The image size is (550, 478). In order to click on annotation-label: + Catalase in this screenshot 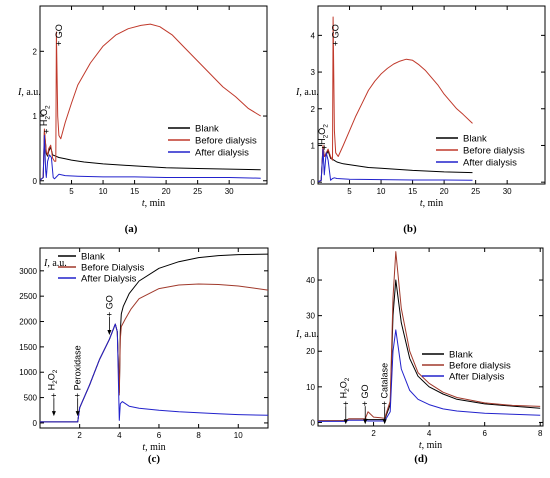, I will do `click(385, 384)`.